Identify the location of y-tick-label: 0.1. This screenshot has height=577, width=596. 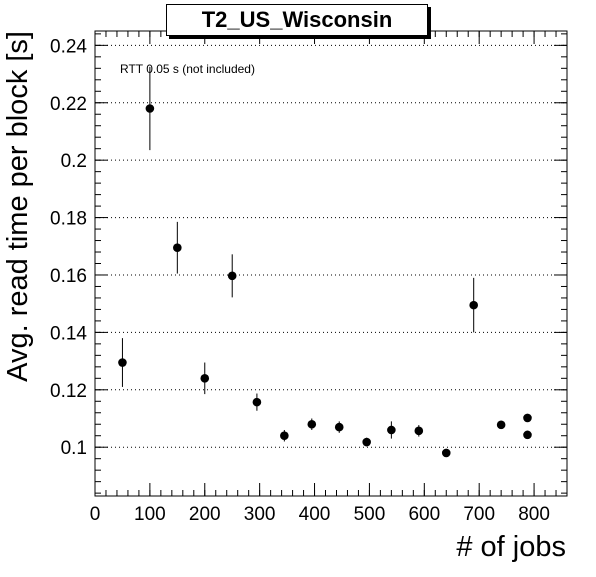
(74, 448).